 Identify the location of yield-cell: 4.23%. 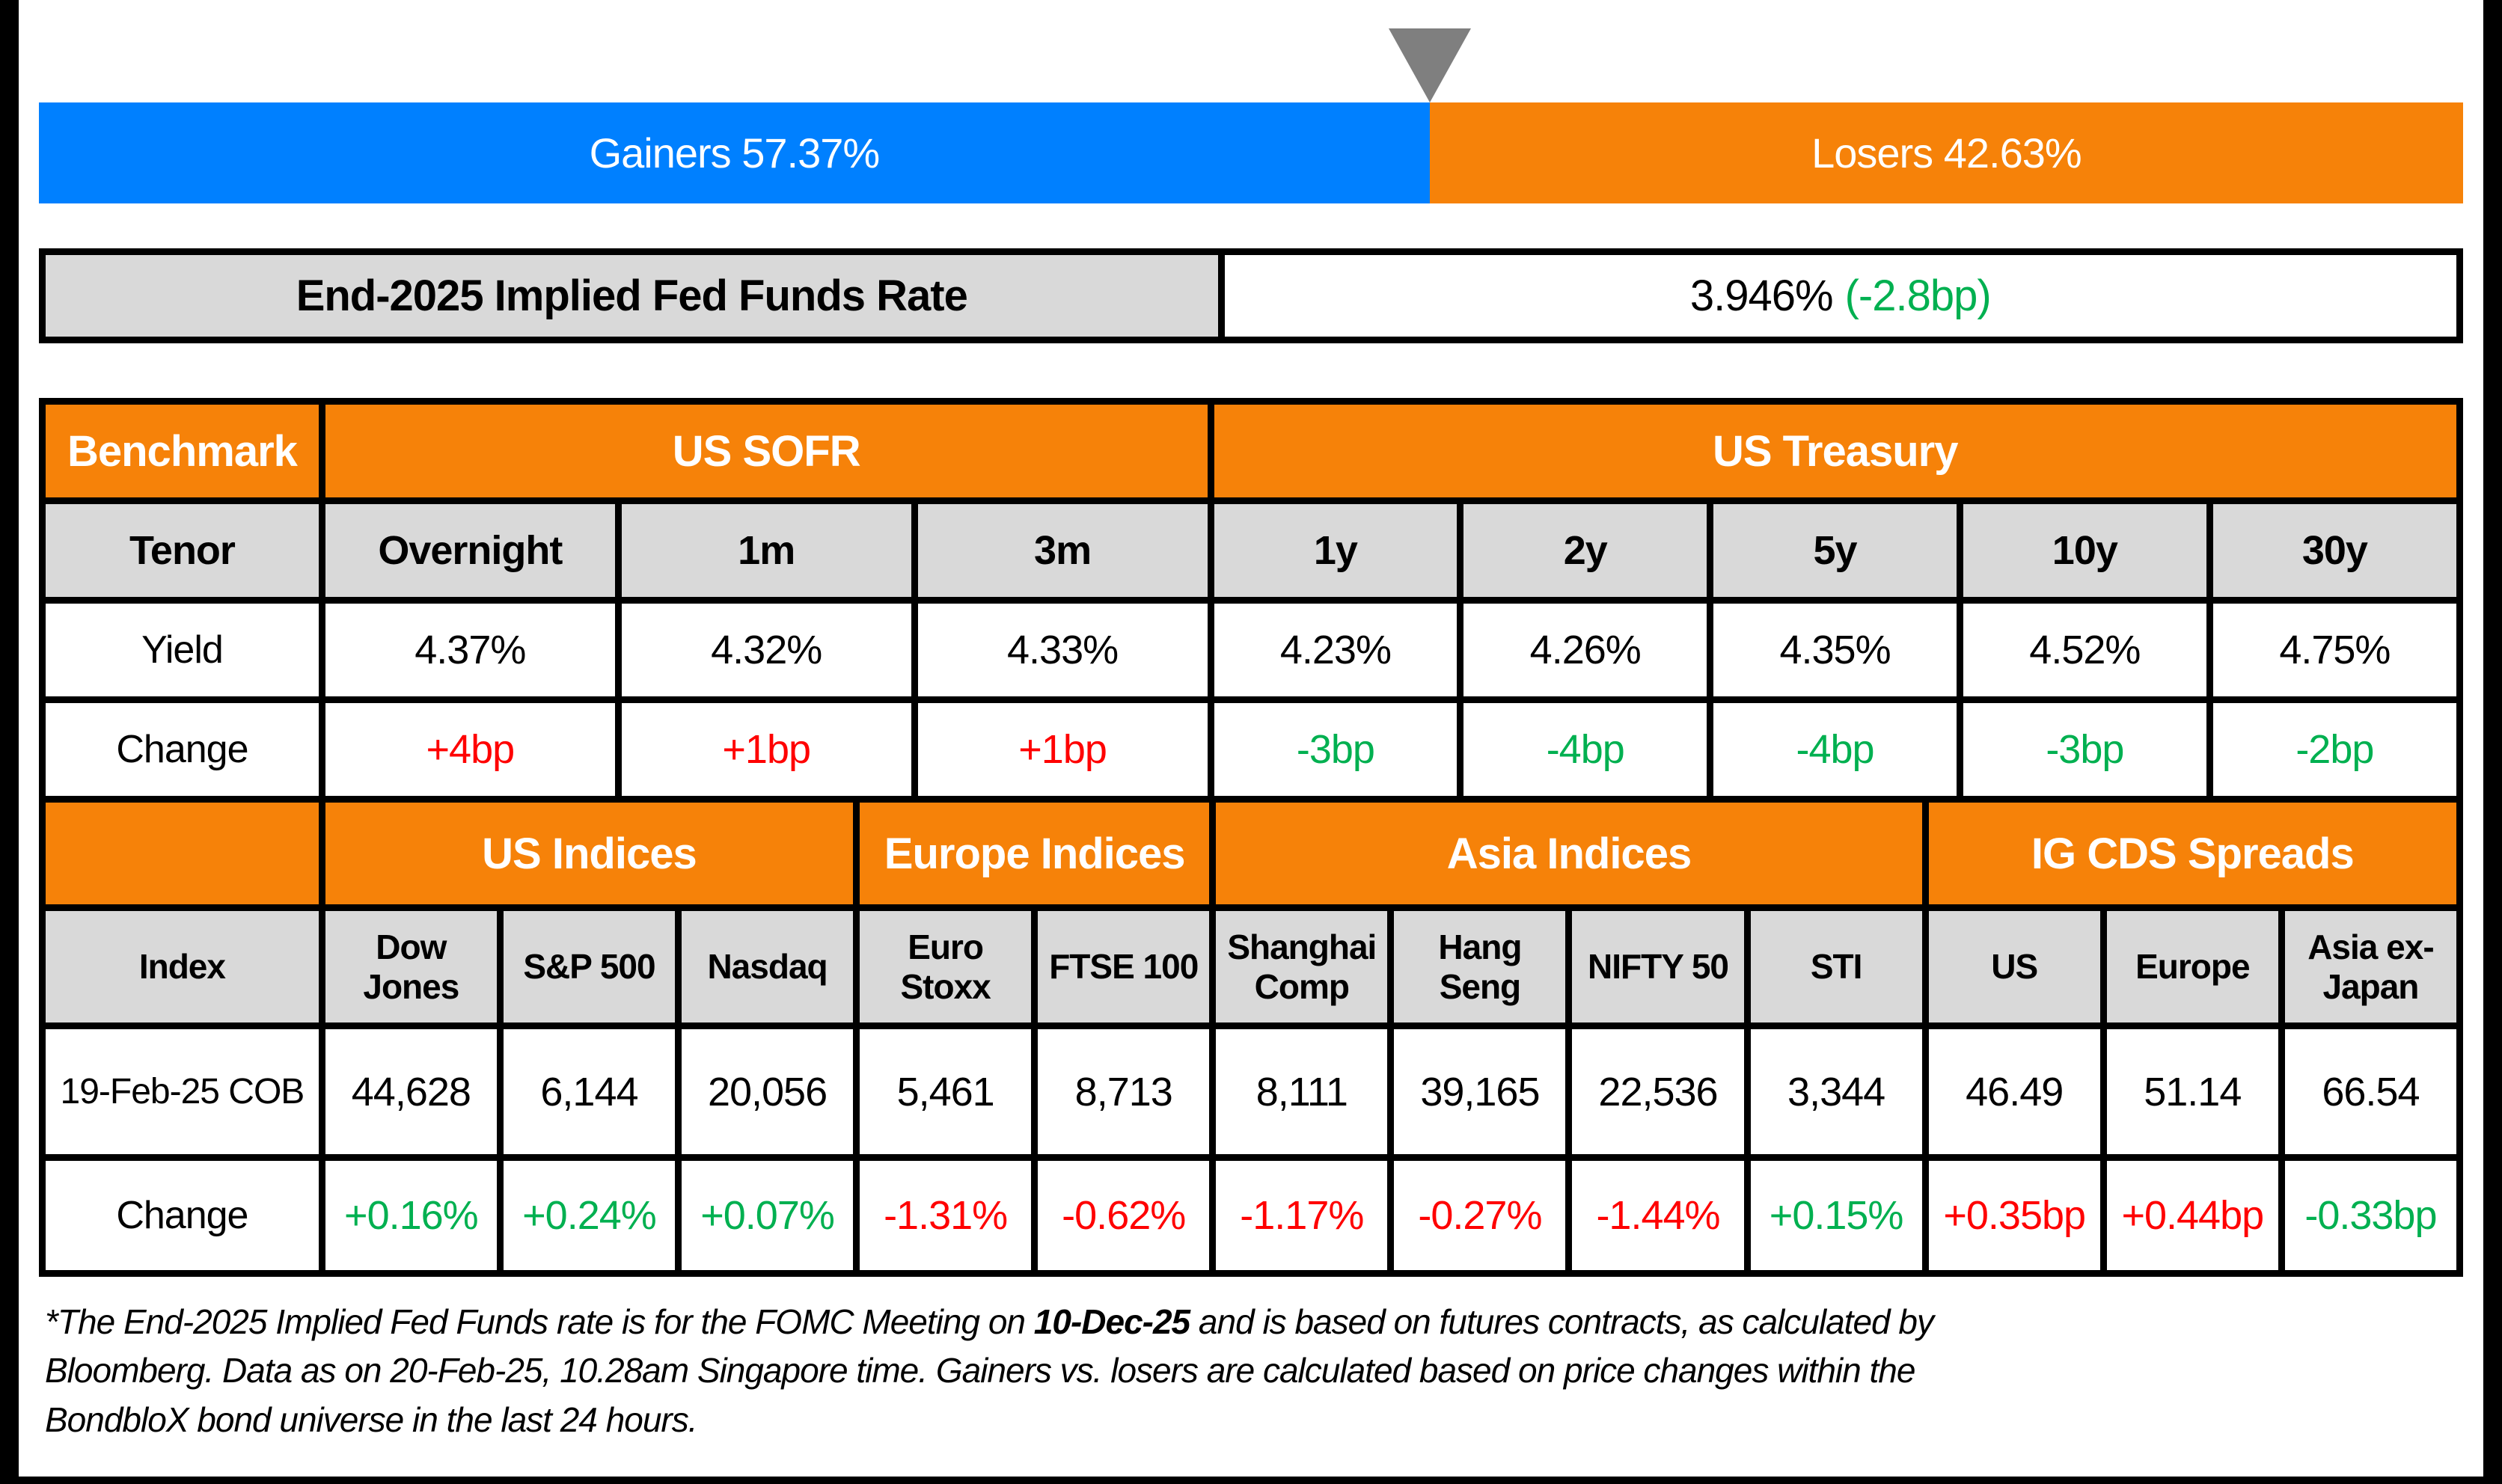
(1335, 650).